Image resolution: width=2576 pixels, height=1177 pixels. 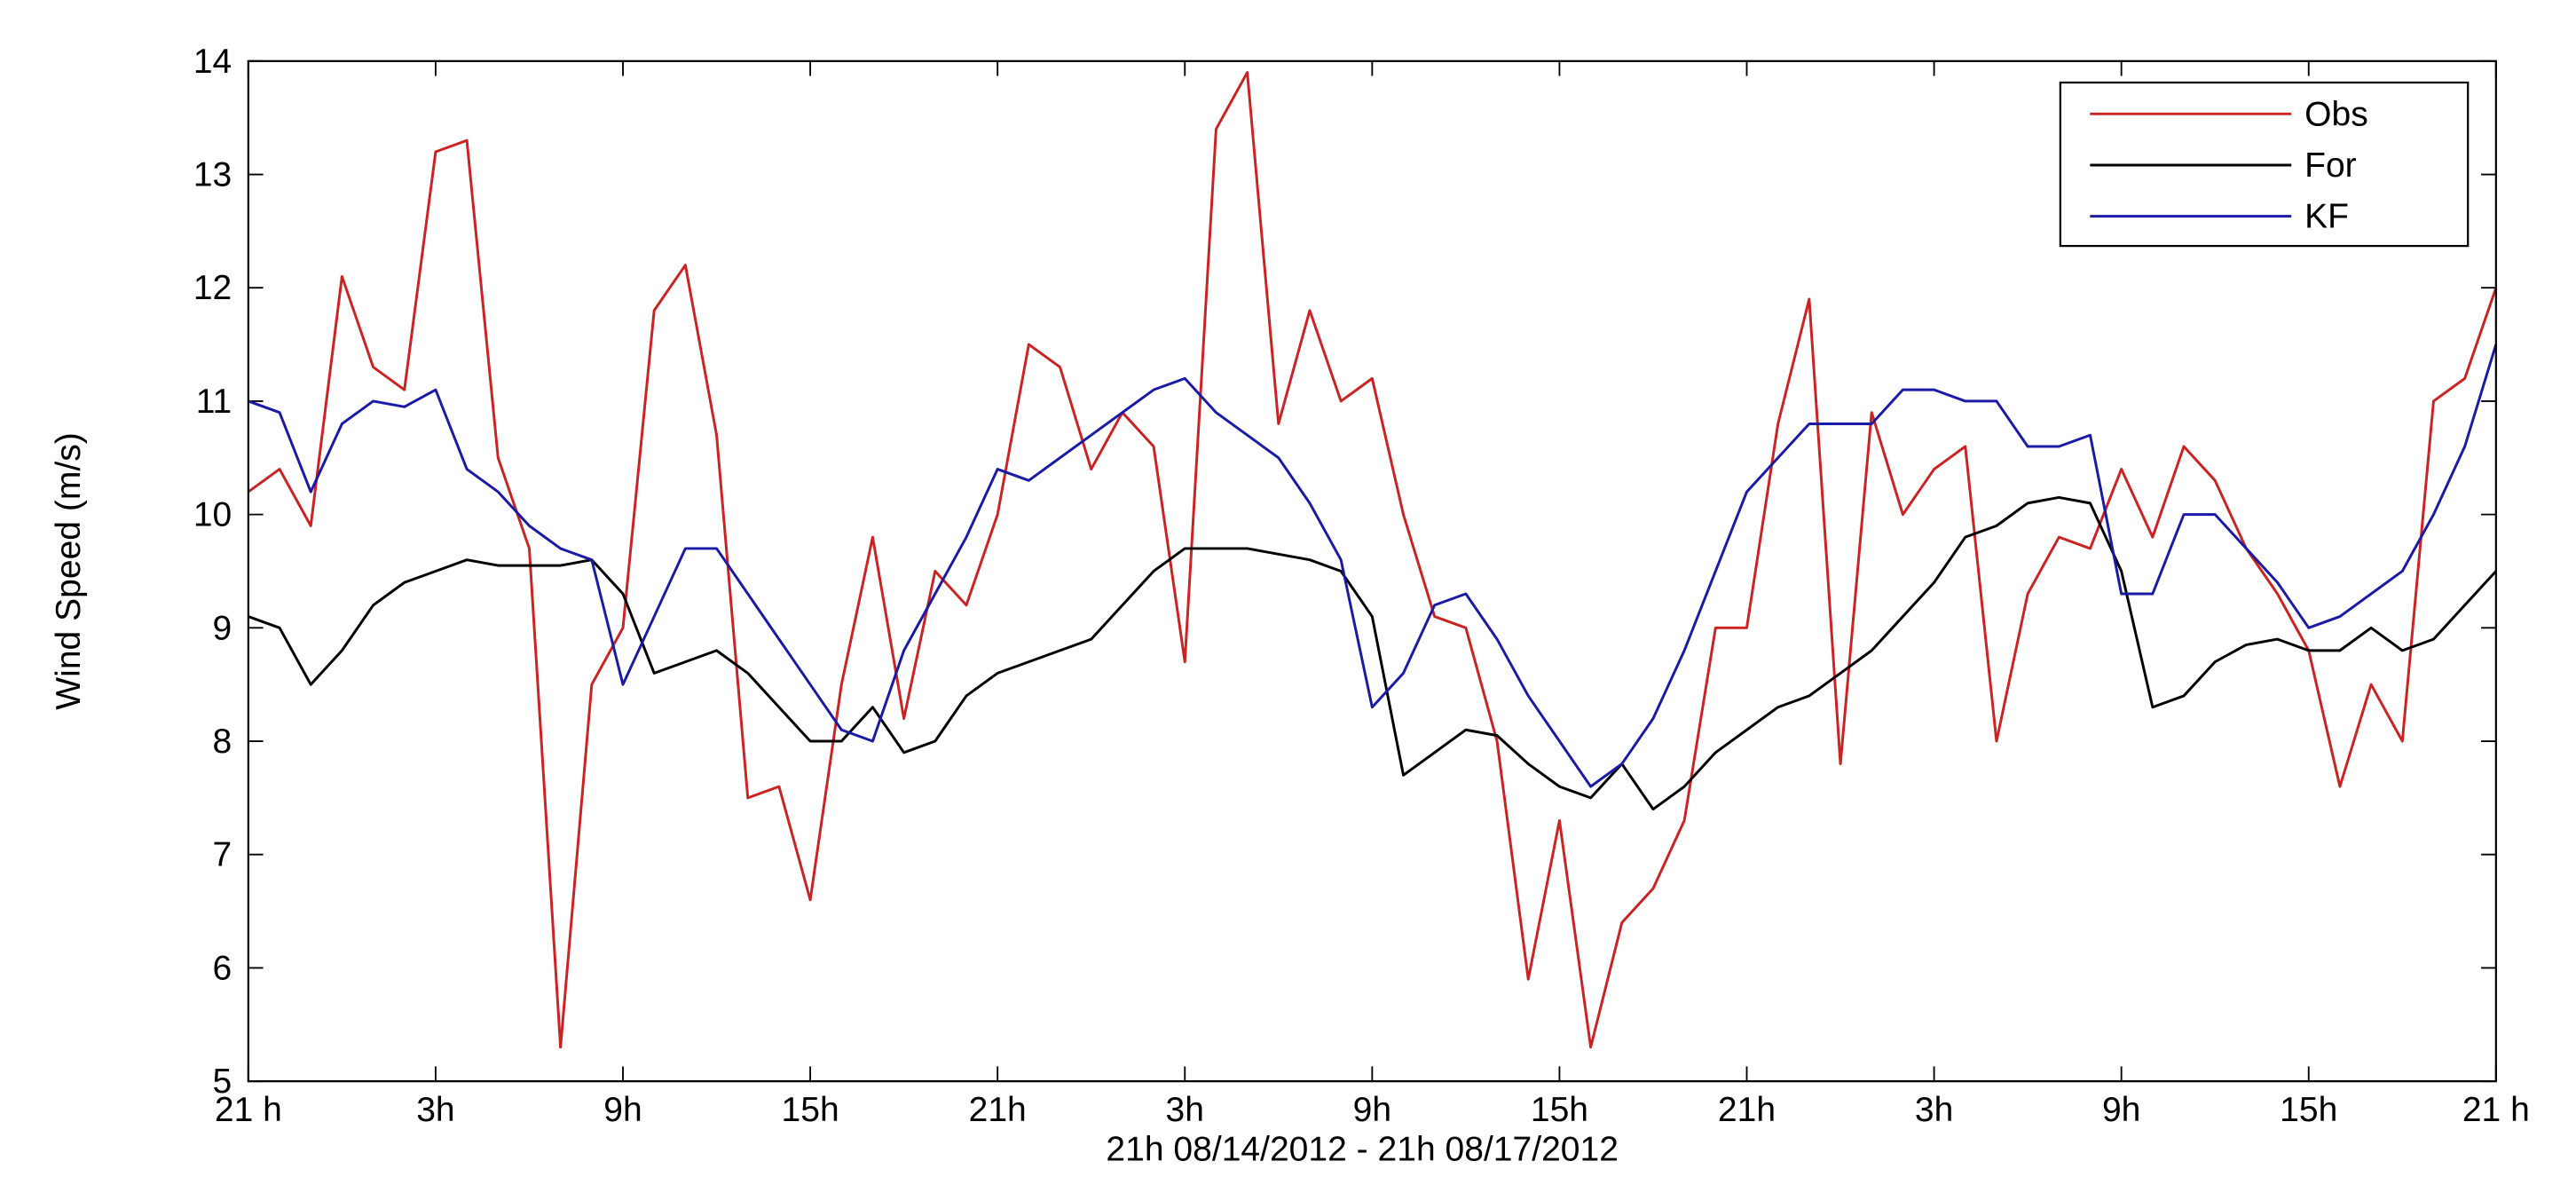 What do you see at coordinates (2265, 164) in the screenshot?
I see `legend: Obs For KF` at bounding box center [2265, 164].